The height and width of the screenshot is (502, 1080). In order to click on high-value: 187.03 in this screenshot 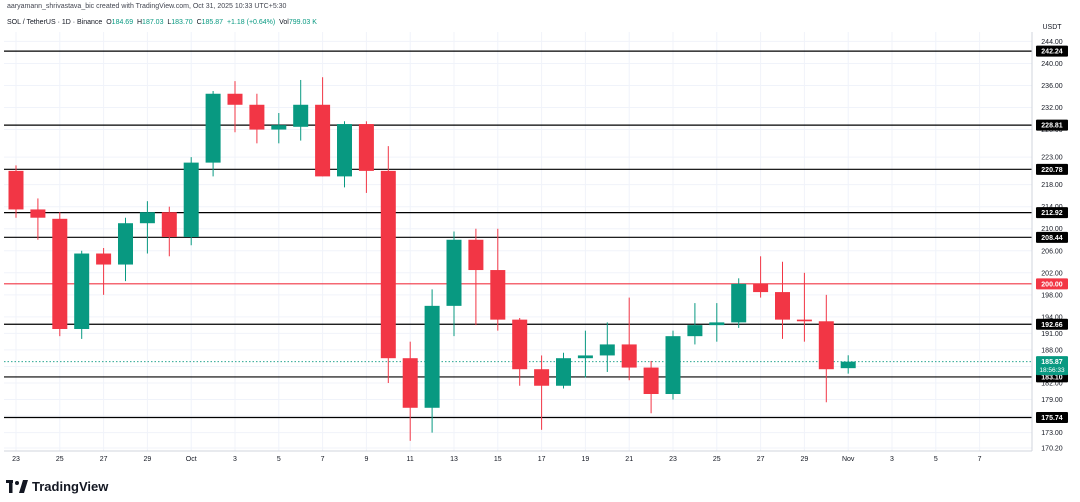, I will do `click(153, 22)`.